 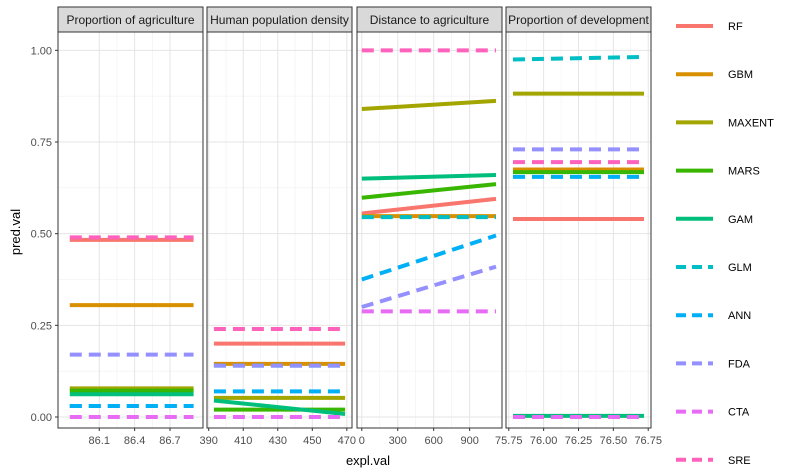 What do you see at coordinates (429, 286) in the screenshot?
I see `series-line-fda` at bounding box center [429, 286].